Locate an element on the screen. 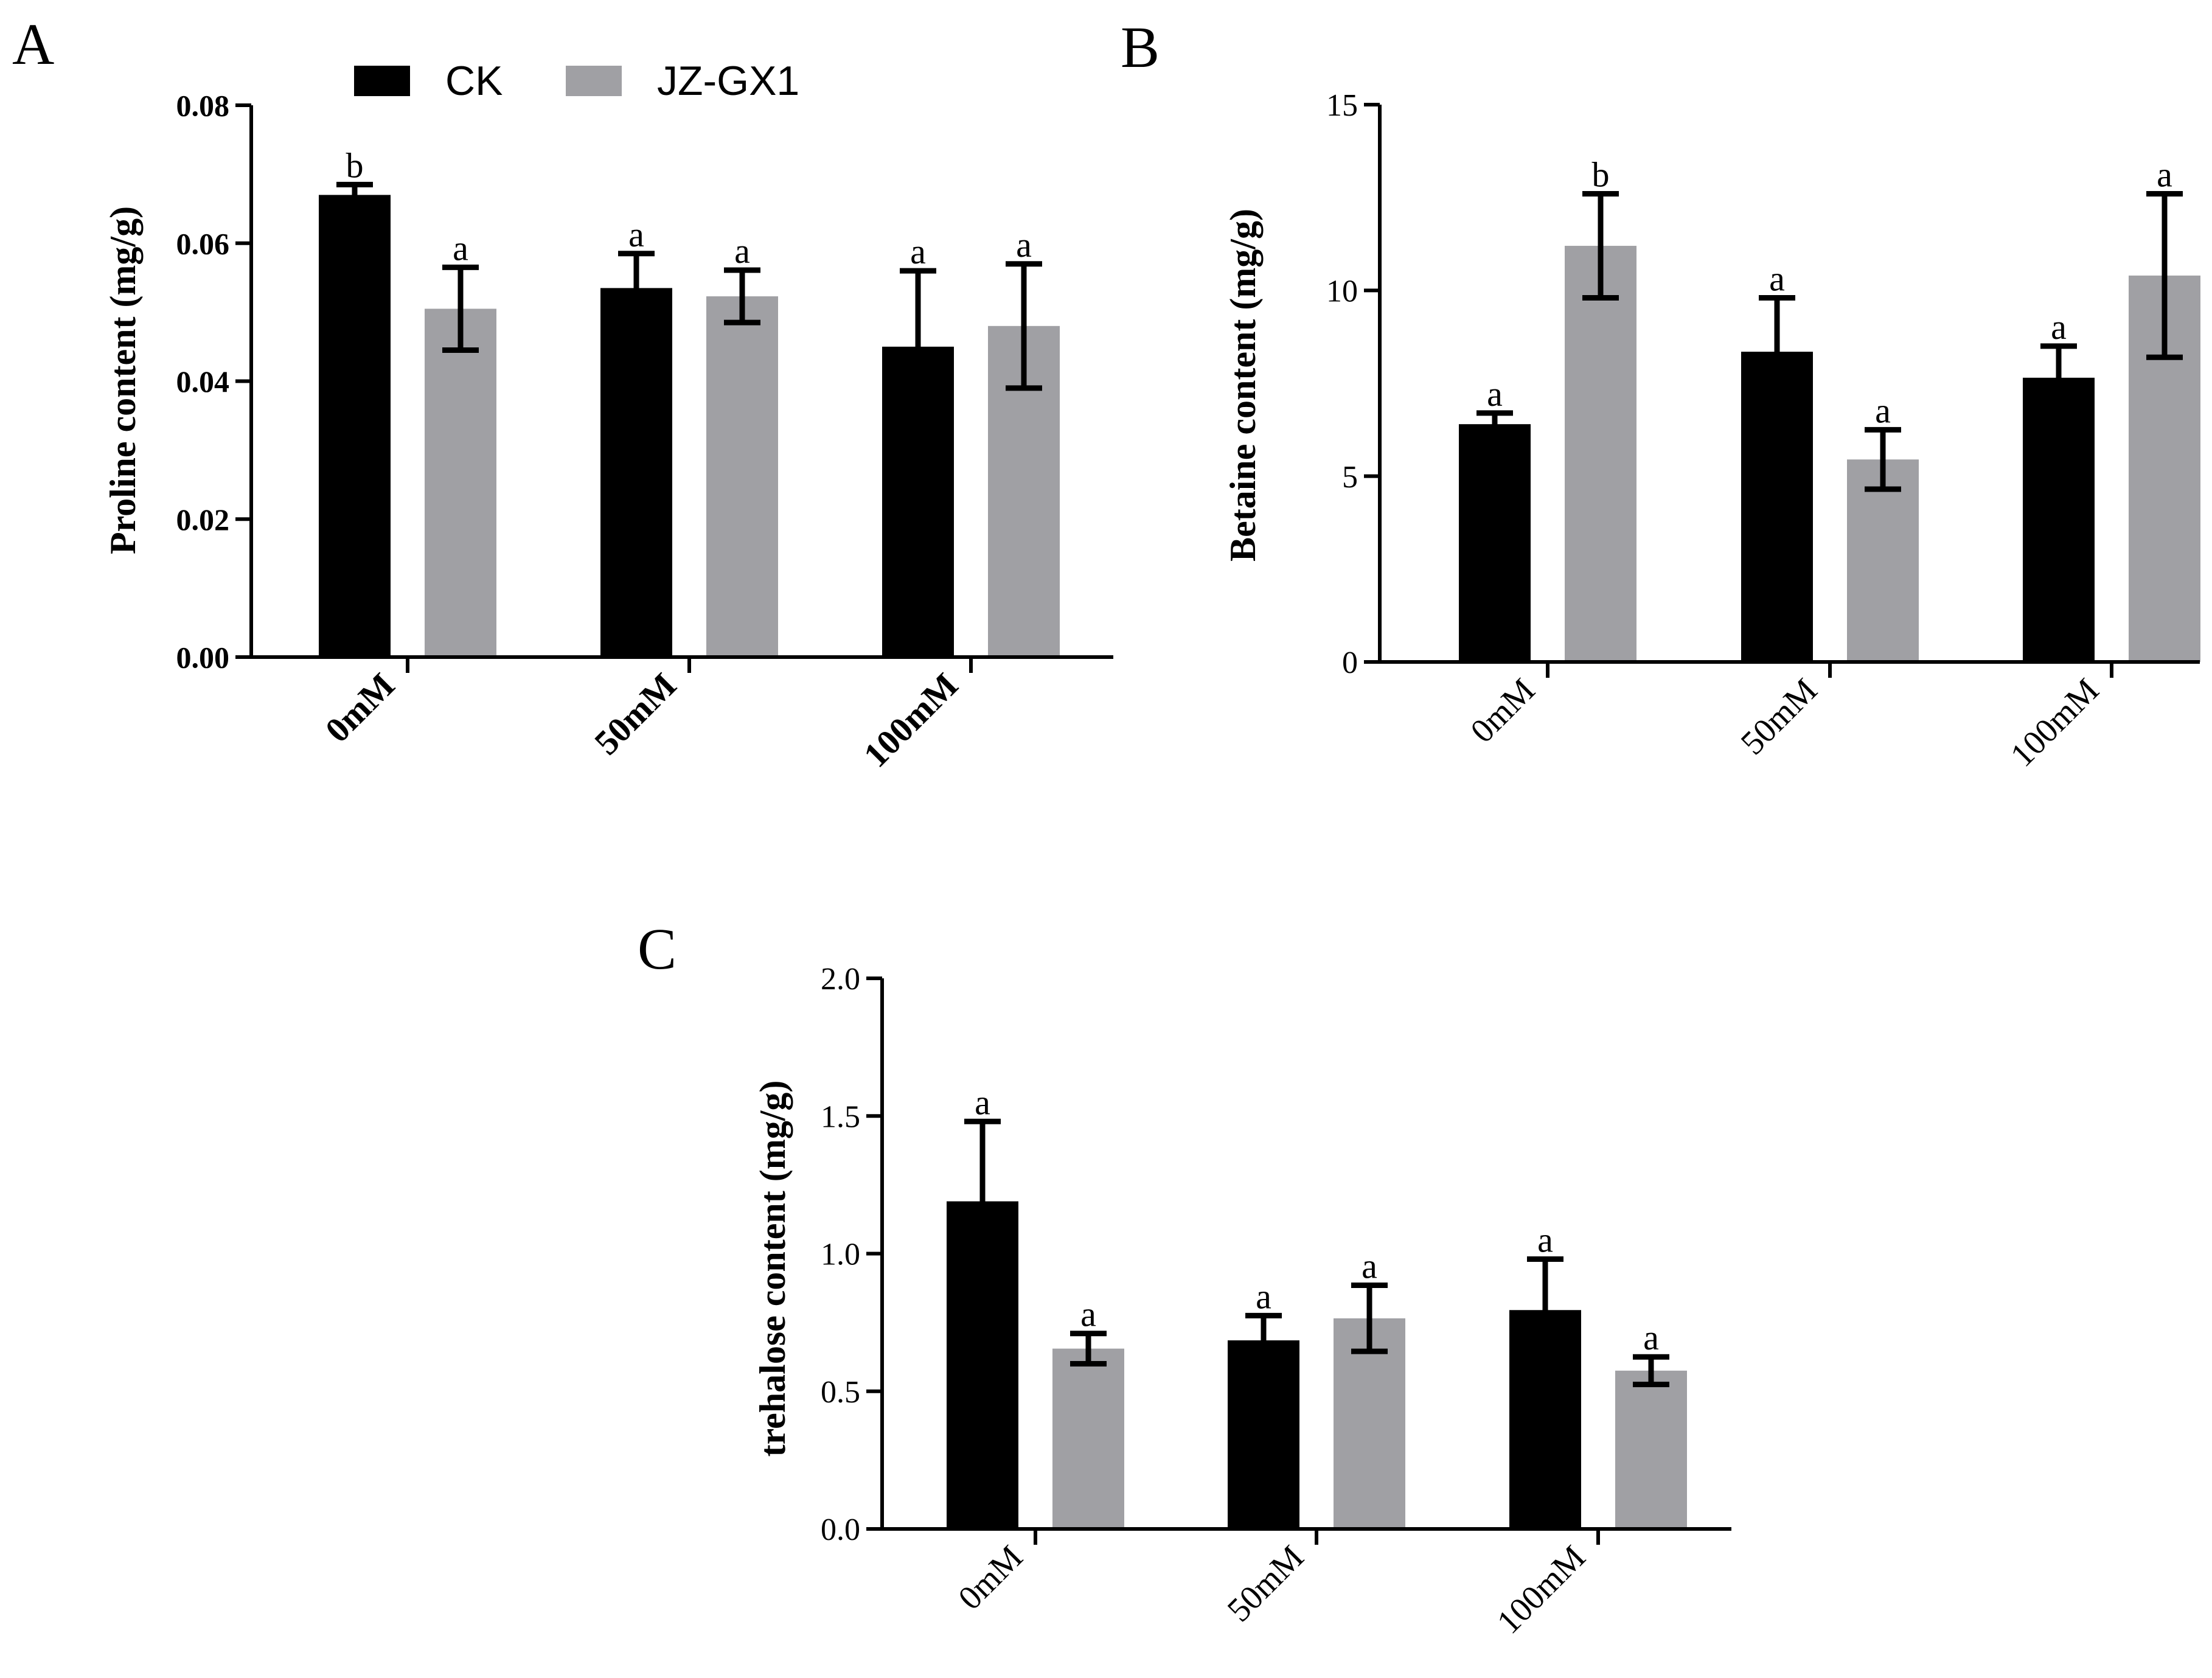 This screenshot has width=2212, height=1678. panel-b-label: B is located at coordinates (1140, 47).